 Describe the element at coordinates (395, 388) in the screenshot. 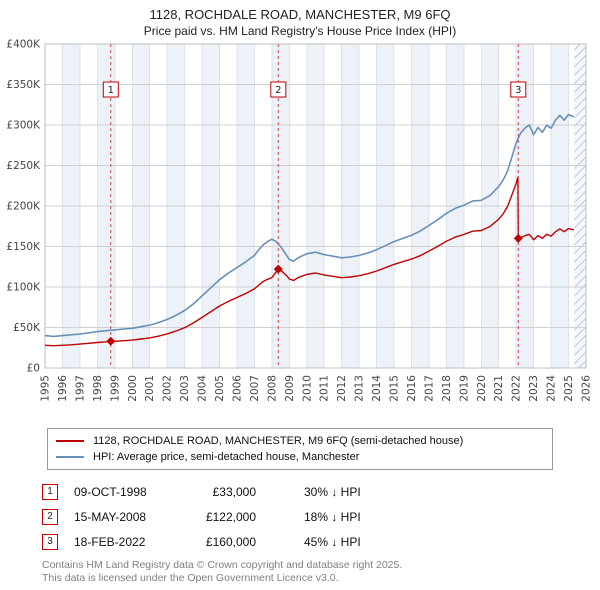

I see `x-tick-label: 2015` at that location.